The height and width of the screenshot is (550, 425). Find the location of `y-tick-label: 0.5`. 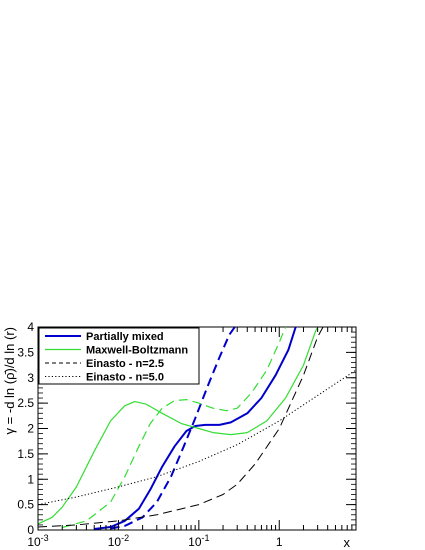

y-tick-label: 0.5 is located at coordinates (25, 505).